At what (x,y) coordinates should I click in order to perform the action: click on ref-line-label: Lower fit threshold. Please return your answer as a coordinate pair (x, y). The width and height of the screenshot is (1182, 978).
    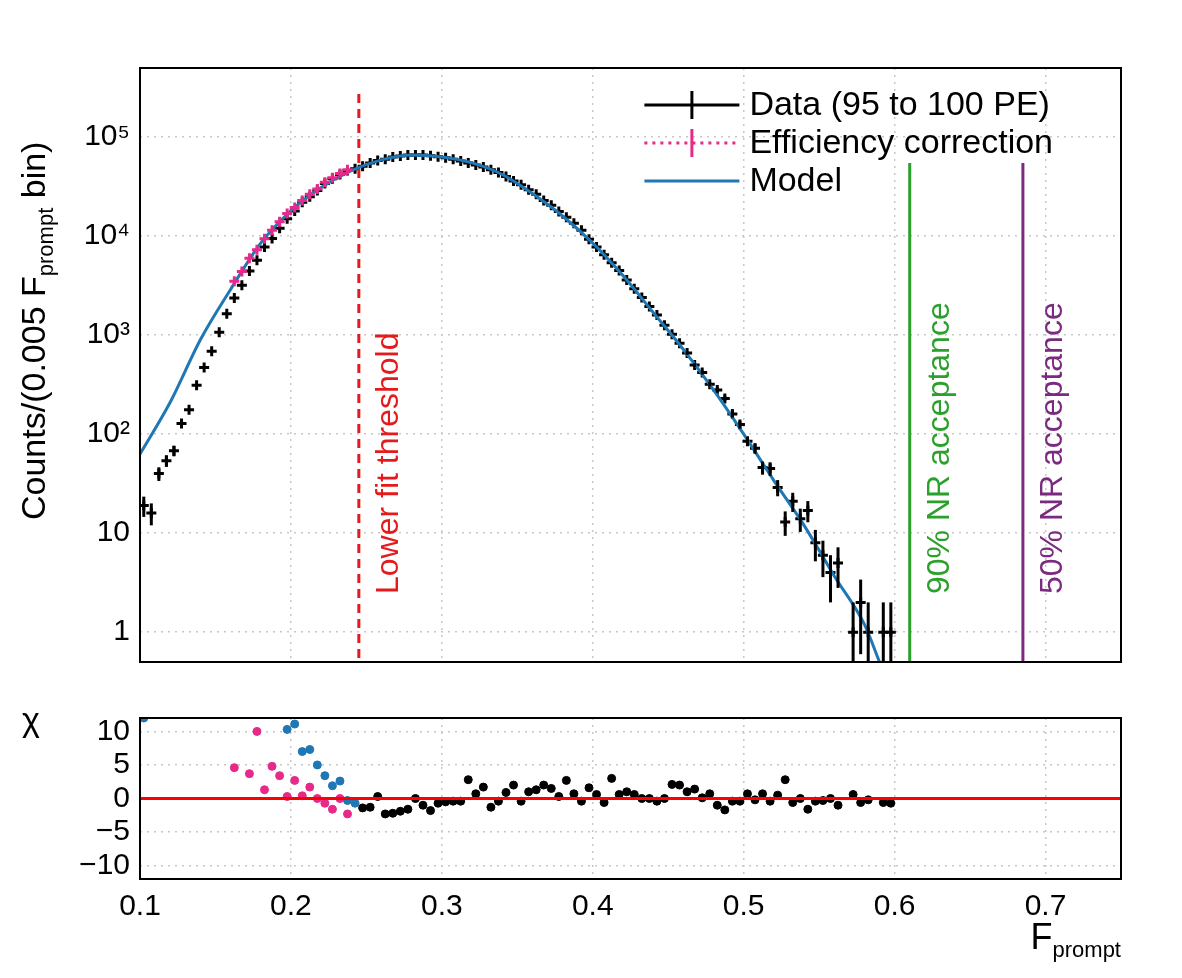
    Looking at the image, I should click on (386, 463).